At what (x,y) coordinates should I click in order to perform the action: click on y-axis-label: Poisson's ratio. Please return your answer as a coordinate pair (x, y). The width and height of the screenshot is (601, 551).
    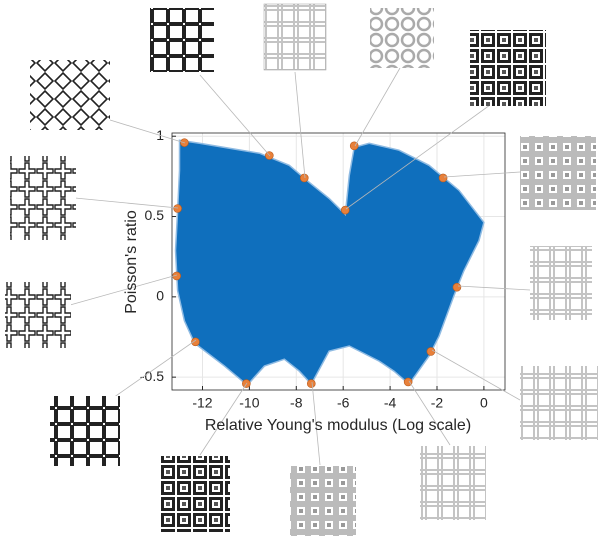
    Looking at the image, I should click on (131, 262).